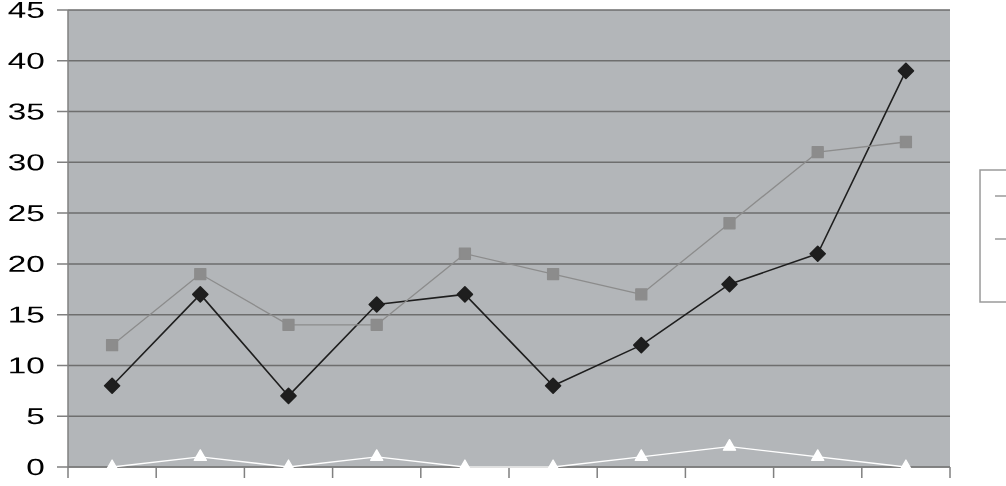 This screenshot has height=486, width=1006. I want to click on y-tick-label: 5, so click(35, 416).